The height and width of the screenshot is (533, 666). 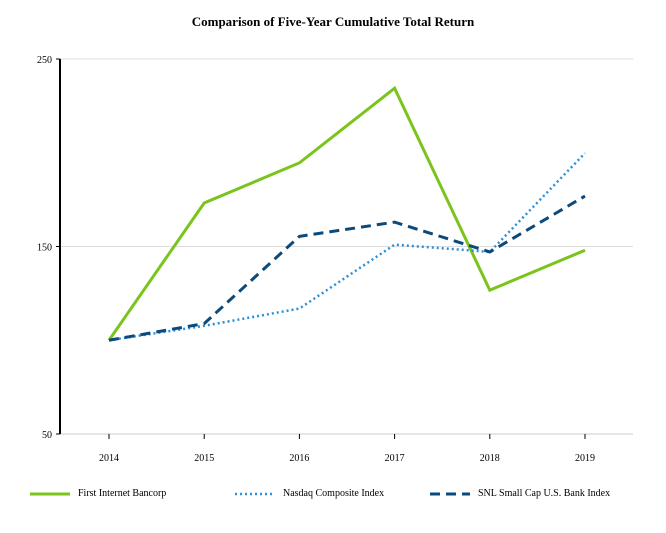 I want to click on legend-item-2: SNL Small Cap U.S. Bank Index, so click(x=520, y=493).